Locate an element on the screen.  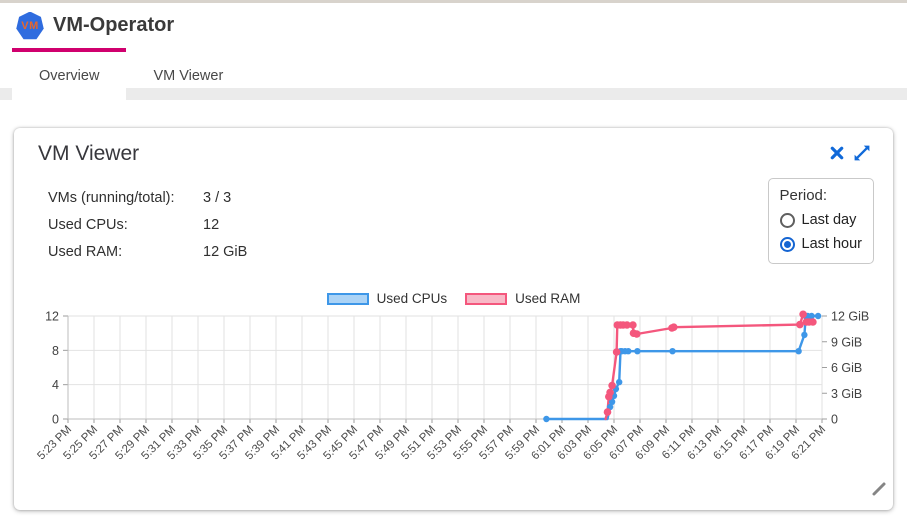
radio-last-hour is located at coordinates (787, 244).